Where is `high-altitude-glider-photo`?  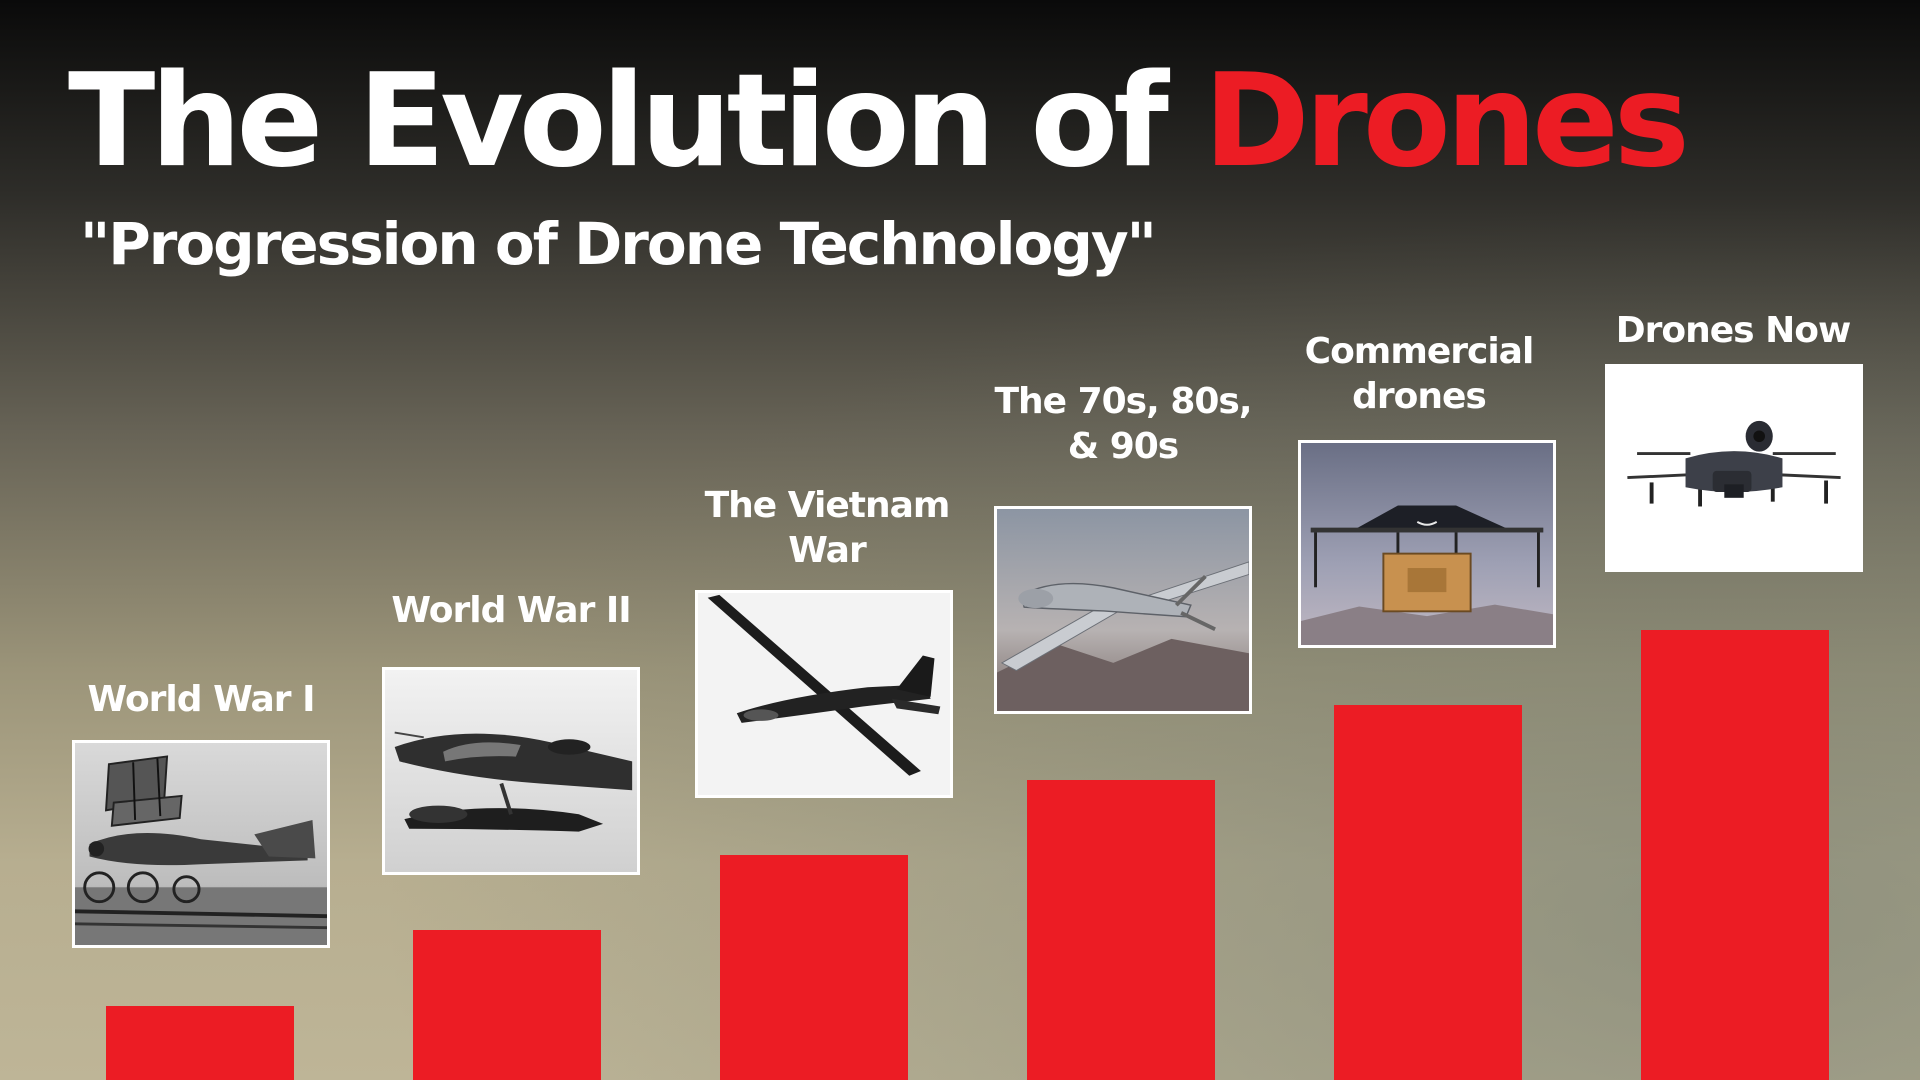 high-altitude-glider-photo is located at coordinates (824, 694).